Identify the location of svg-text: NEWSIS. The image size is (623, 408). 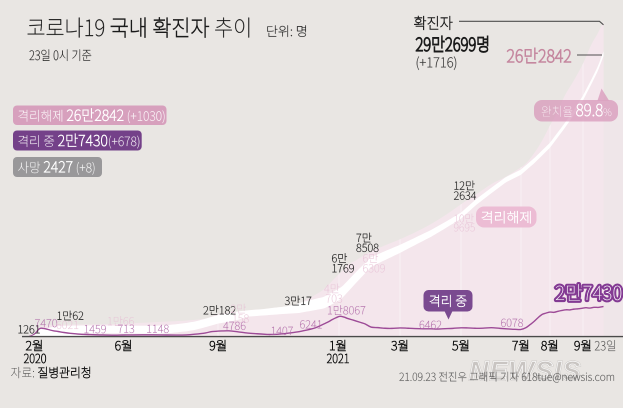
(525, 371).